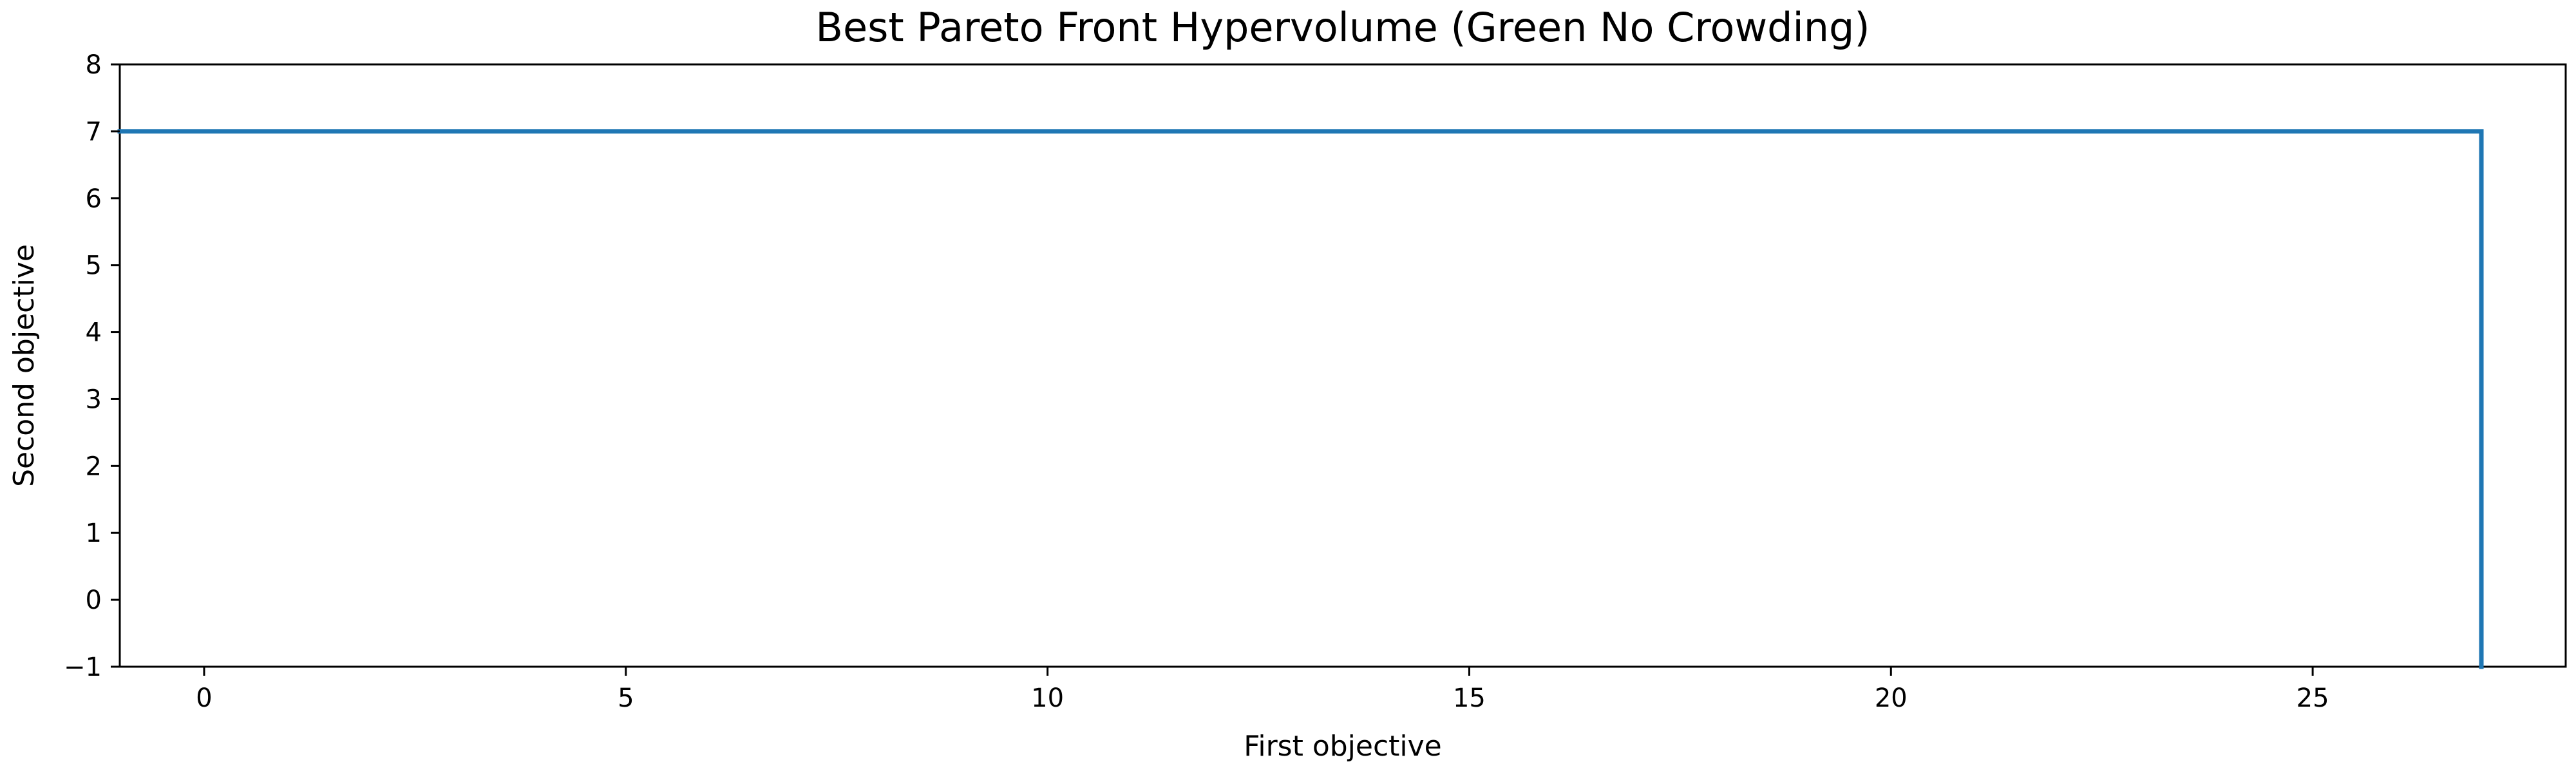 The height and width of the screenshot is (773, 2576). Describe the element at coordinates (94, 533) in the screenshot. I see `y-tick-label: 1` at that location.